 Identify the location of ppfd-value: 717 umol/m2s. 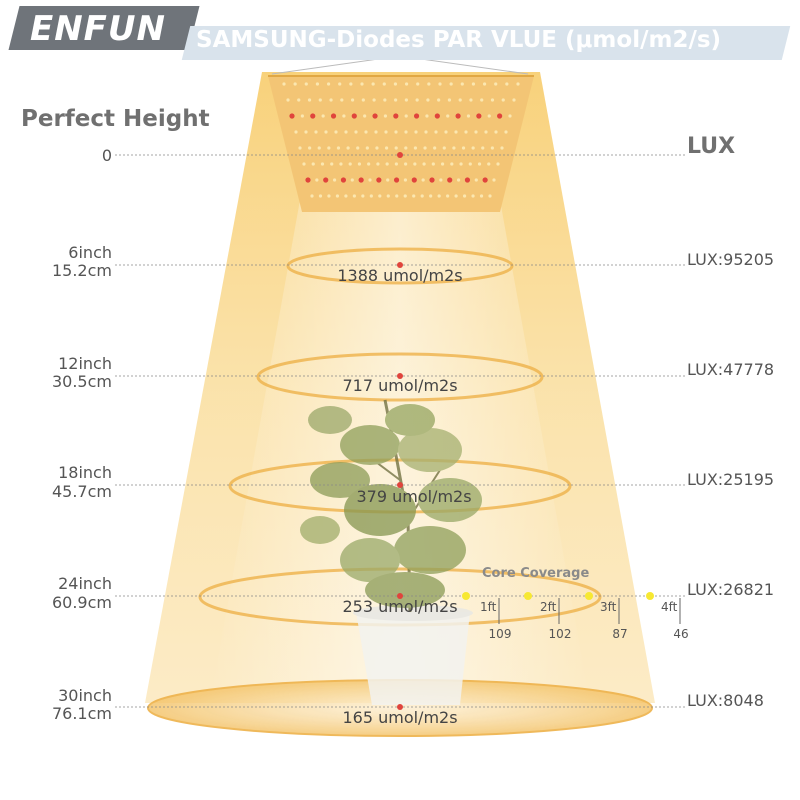
(400, 385).